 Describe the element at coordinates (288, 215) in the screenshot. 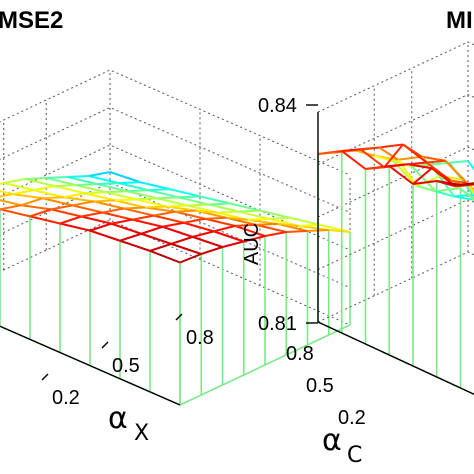

I see `right-z-tick-labels: 0.84 0.81` at that location.